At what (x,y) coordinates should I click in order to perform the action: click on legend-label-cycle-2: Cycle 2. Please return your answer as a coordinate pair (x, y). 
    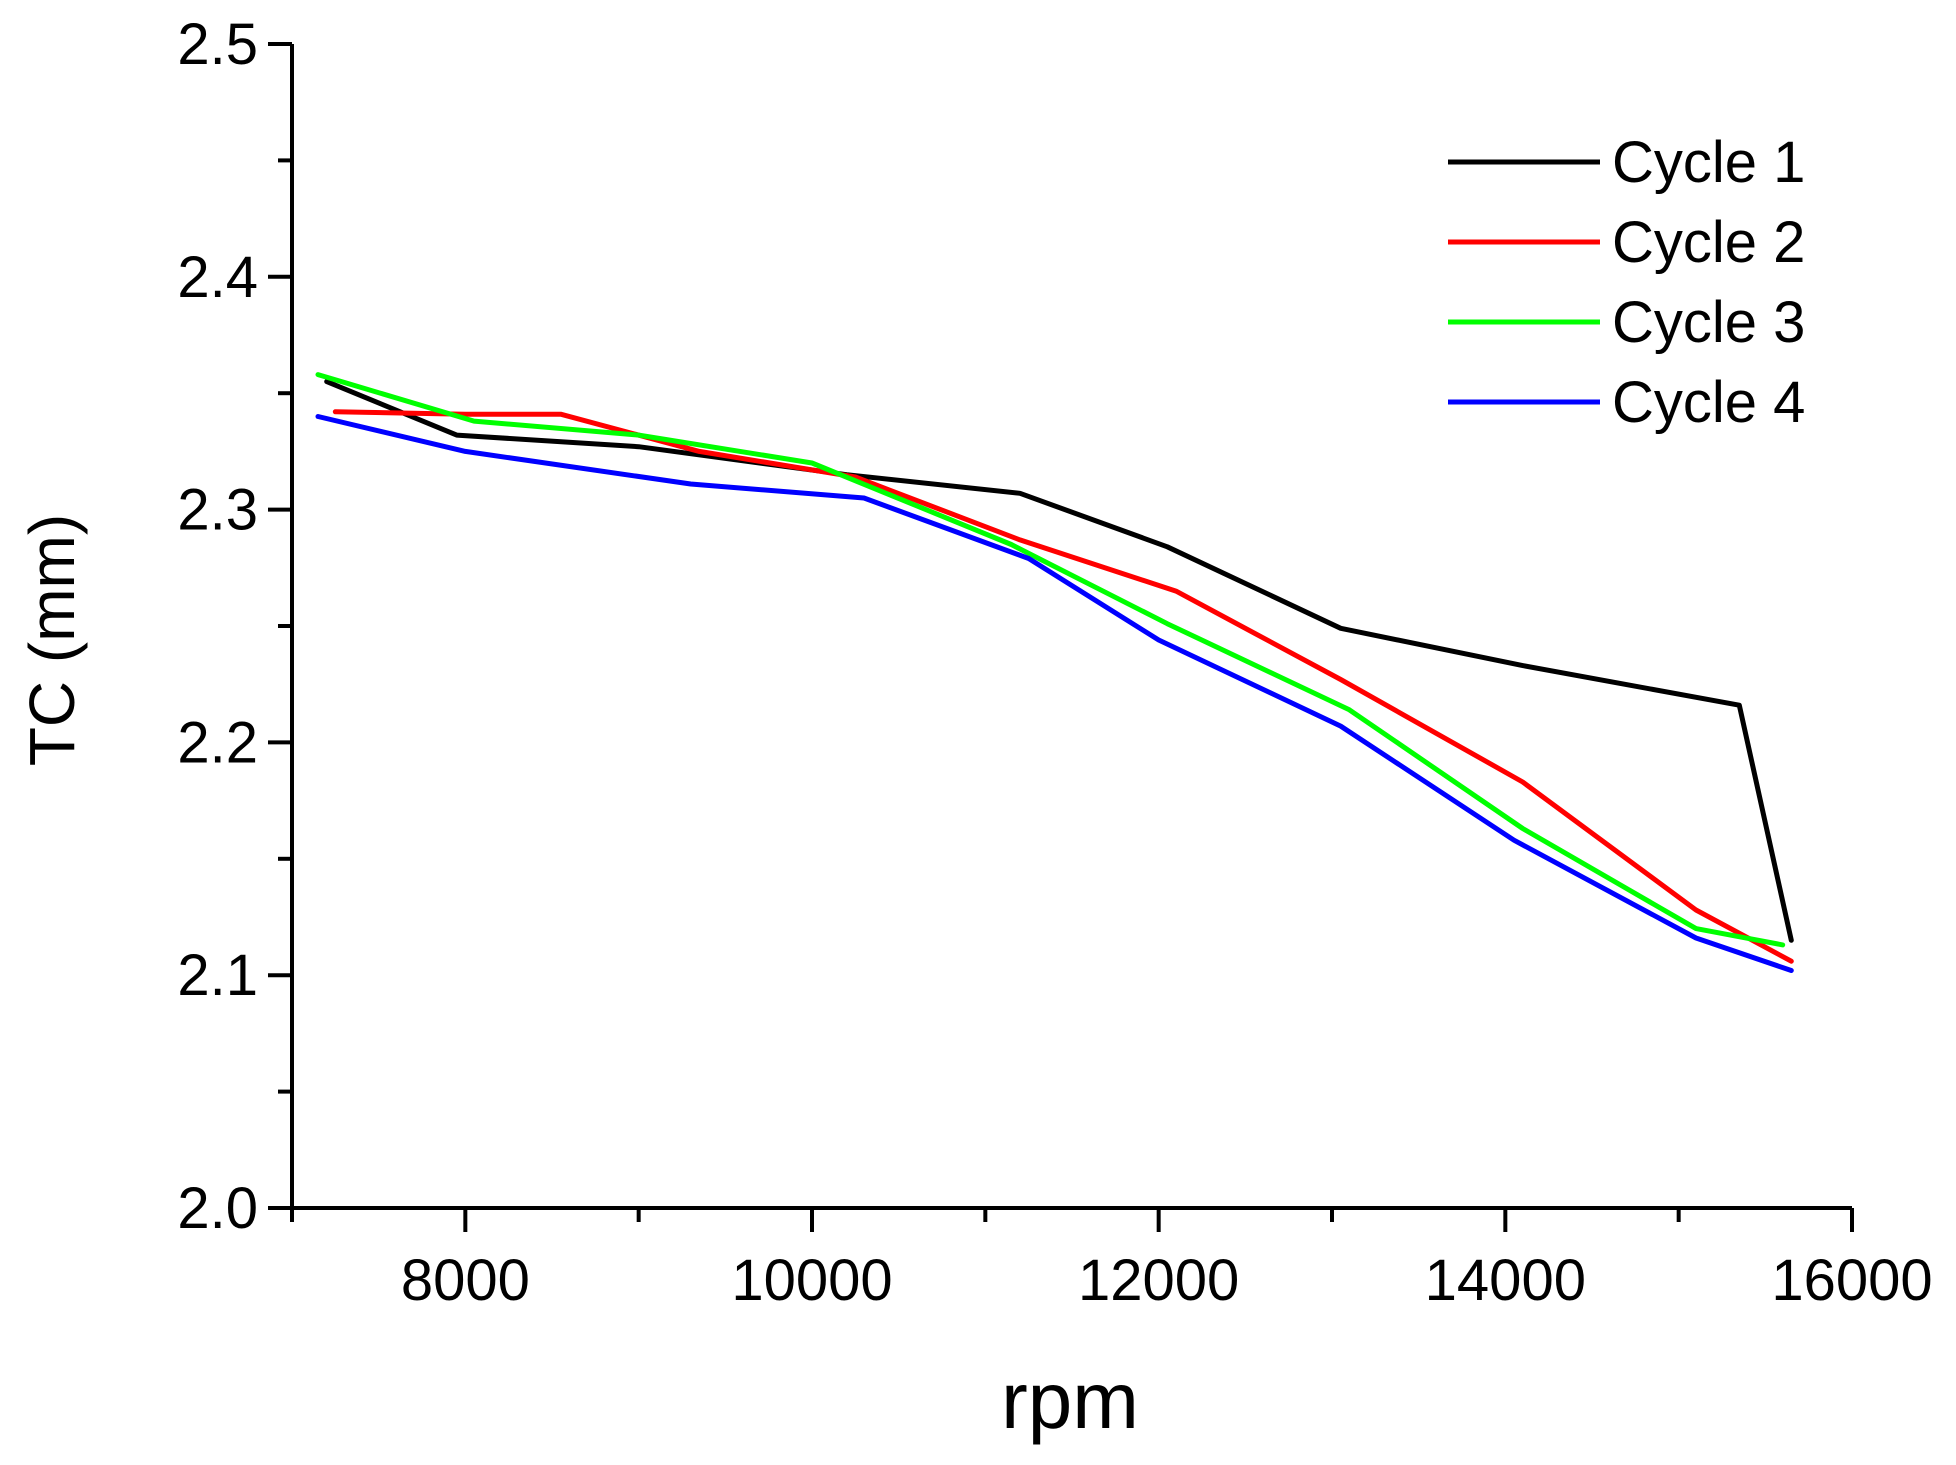
    Looking at the image, I should click on (1708, 242).